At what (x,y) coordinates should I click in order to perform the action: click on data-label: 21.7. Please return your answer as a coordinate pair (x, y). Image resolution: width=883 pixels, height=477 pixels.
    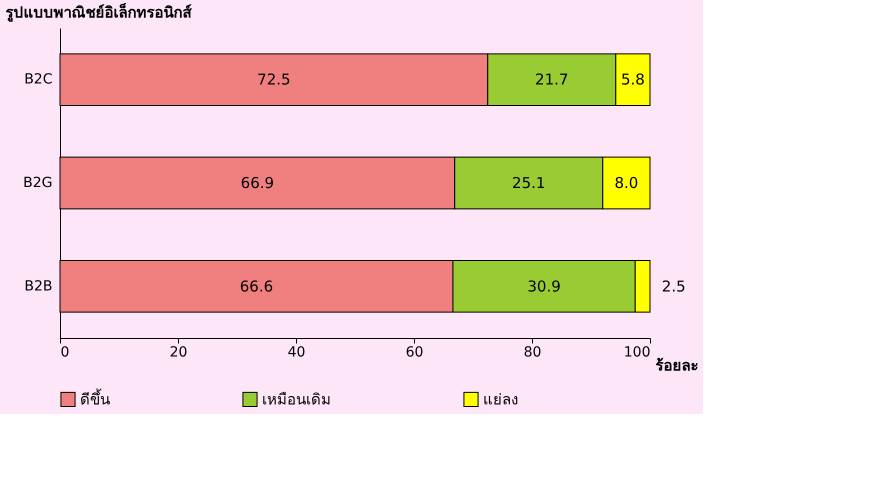
    Looking at the image, I should click on (551, 79).